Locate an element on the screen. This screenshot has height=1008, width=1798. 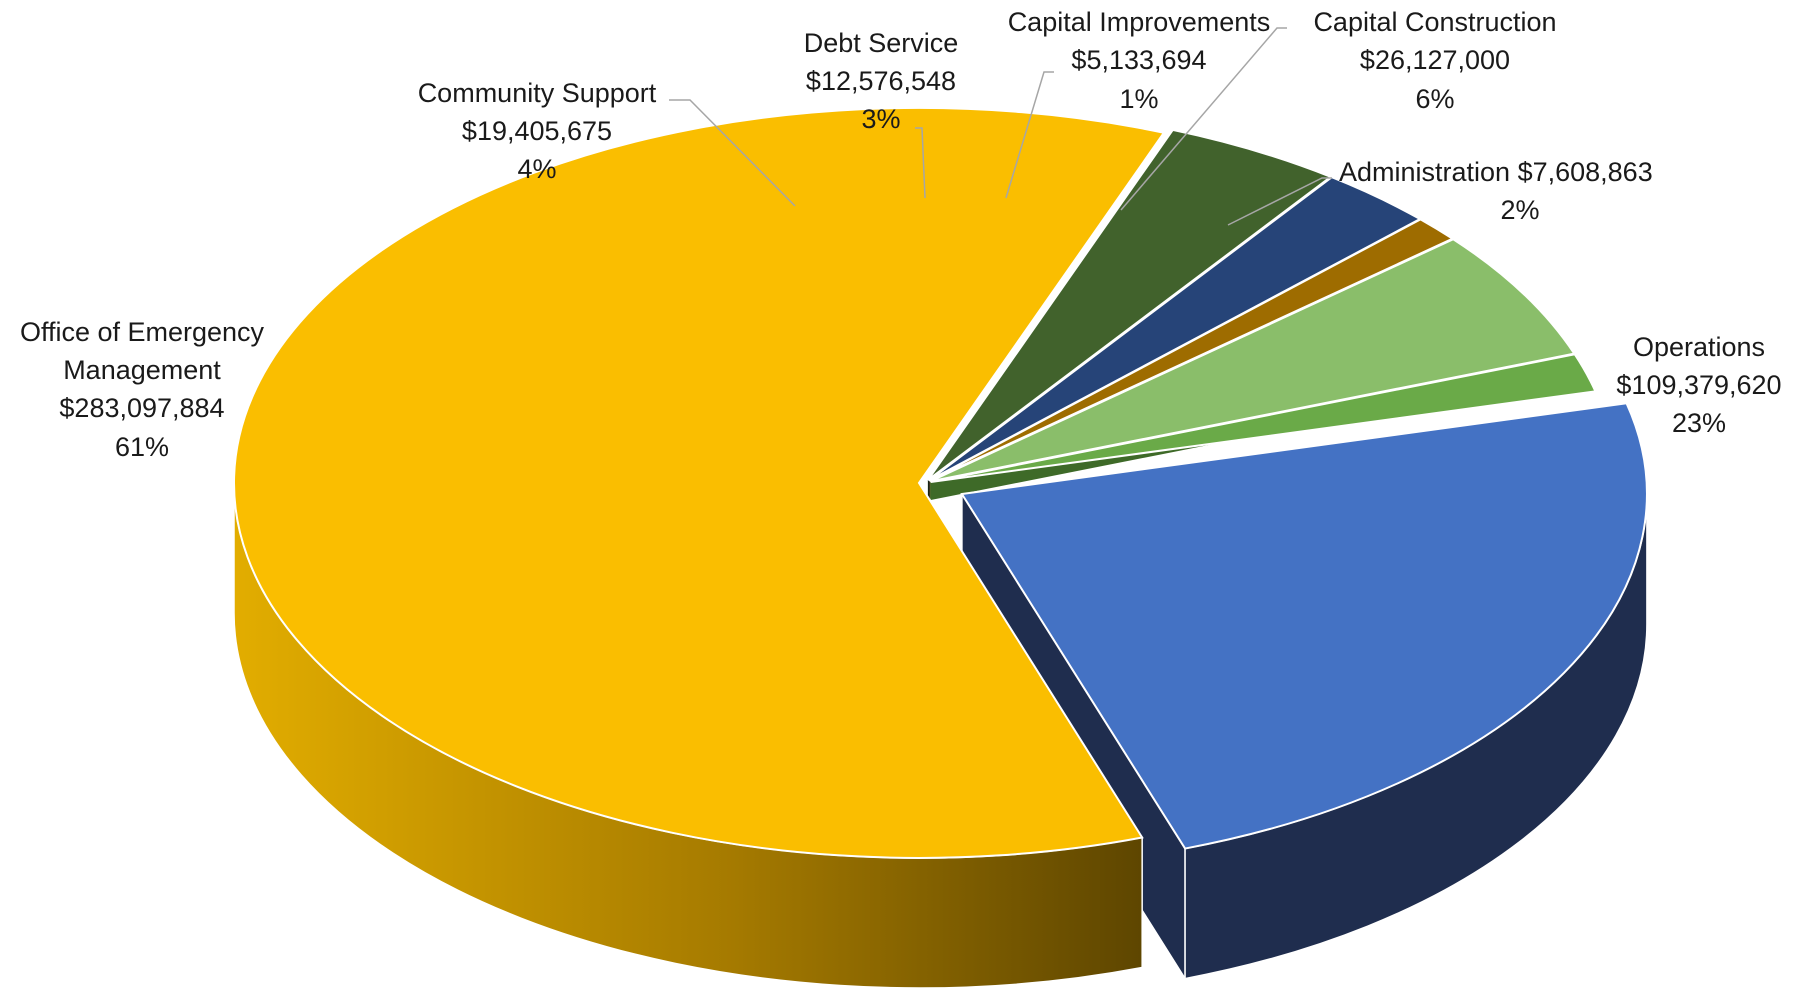
label-oem-value: $283,097,884 is located at coordinates (141, 408).